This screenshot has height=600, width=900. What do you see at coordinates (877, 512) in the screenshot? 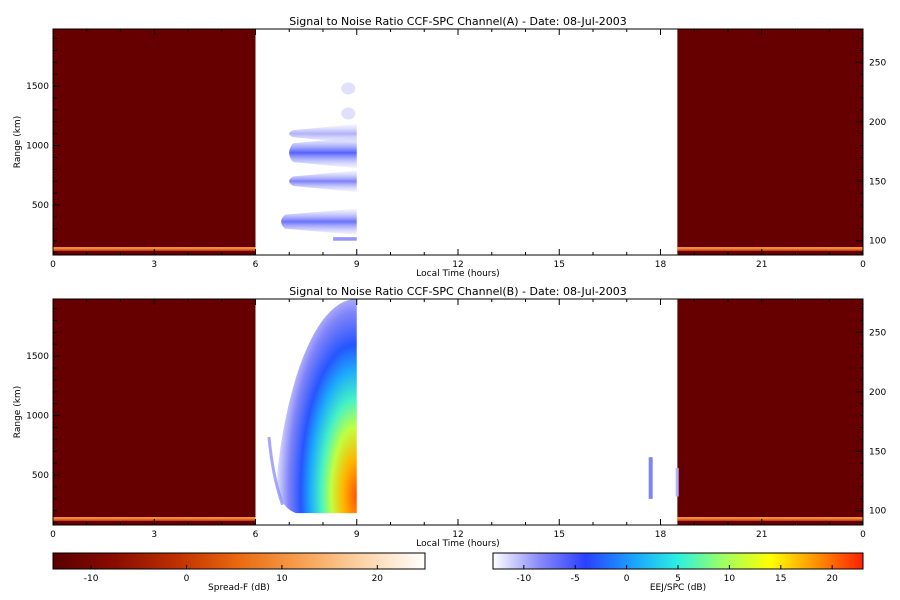
I see `y-right-tick-label-b-0: 100` at bounding box center [877, 512].